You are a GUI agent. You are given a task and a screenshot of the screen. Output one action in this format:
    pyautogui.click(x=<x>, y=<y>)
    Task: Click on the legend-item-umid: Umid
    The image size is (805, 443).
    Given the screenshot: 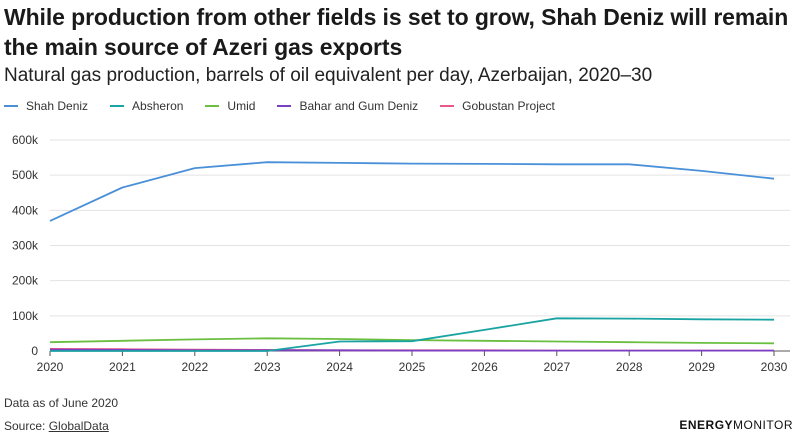 What is the action you would take?
    pyautogui.click(x=230, y=106)
    